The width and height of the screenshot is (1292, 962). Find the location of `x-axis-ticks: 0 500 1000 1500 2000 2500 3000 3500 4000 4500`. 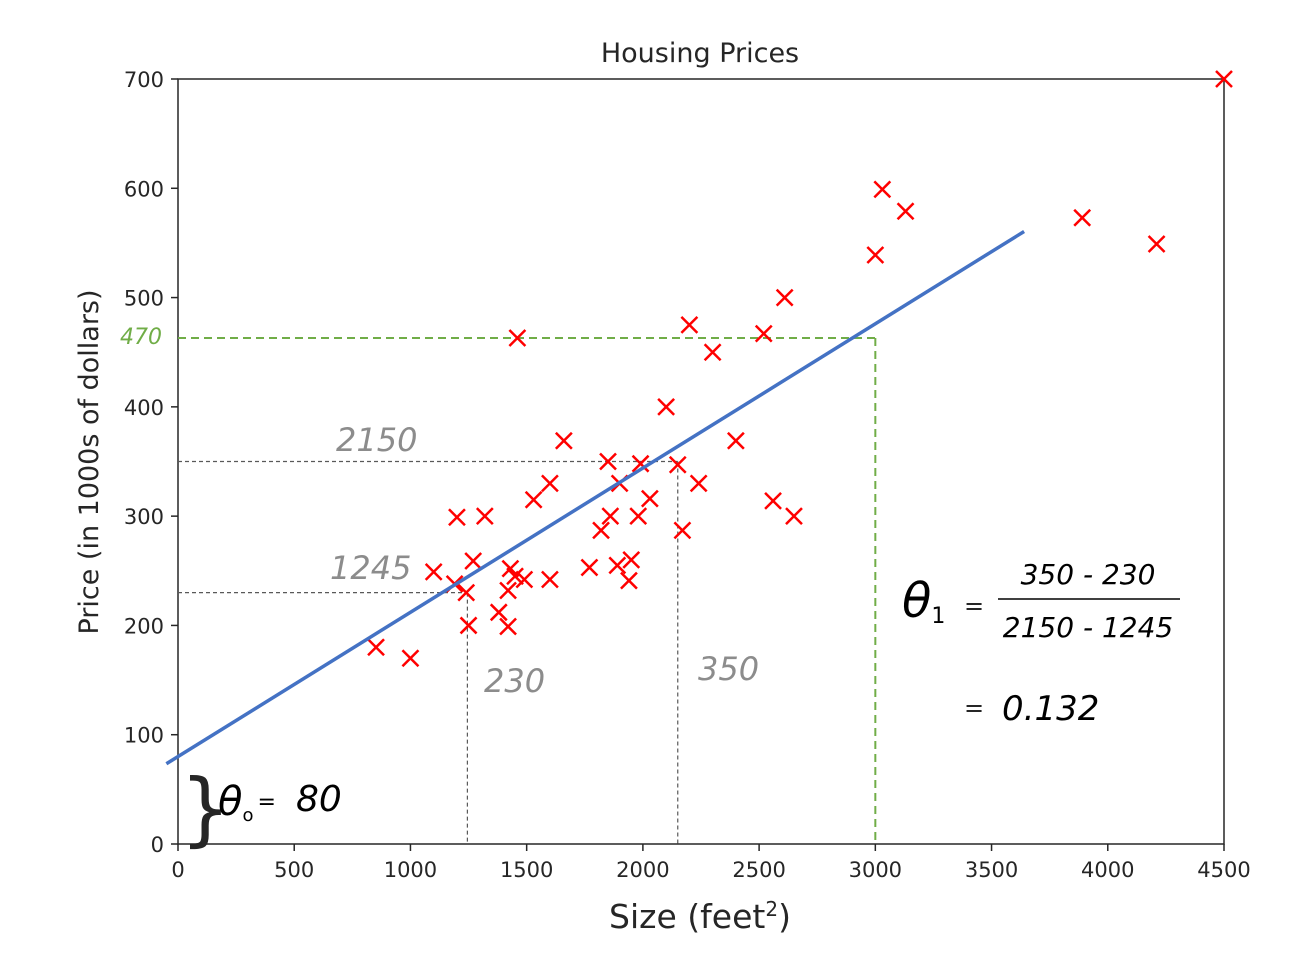

x-axis-ticks: 0 500 1000 1500 2000 2500 3000 3500 4000 4500 is located at coordinates (711, 863).